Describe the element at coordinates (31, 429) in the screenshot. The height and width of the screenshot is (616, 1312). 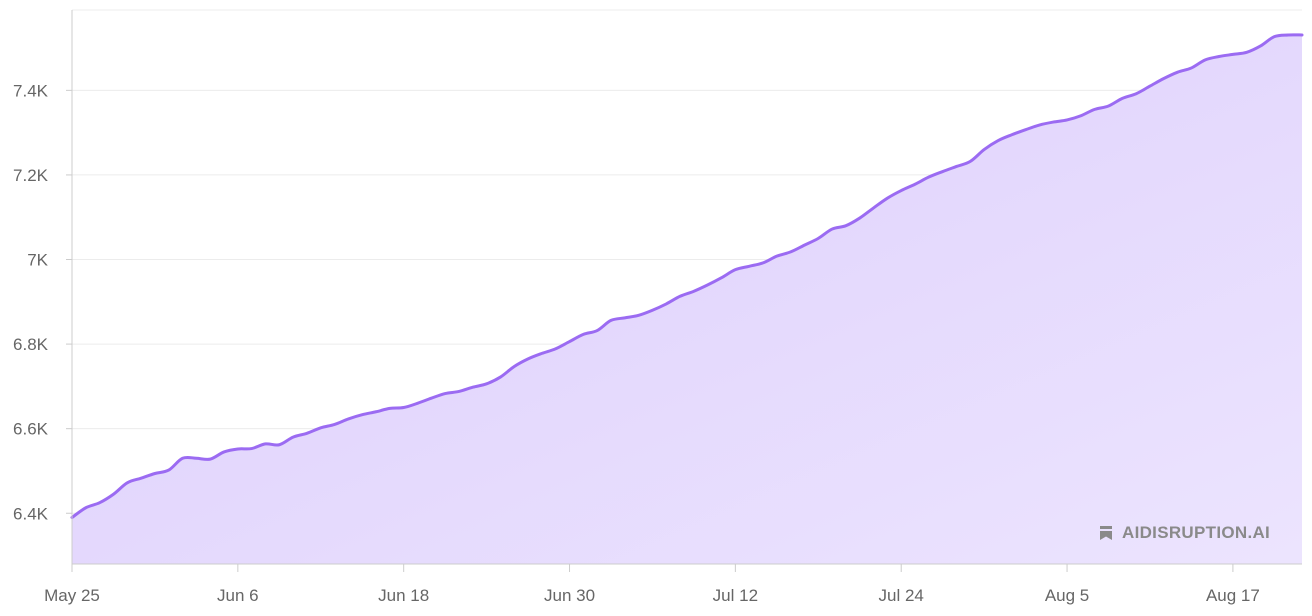
I see `y-tick-label: 6.6K` at that location.